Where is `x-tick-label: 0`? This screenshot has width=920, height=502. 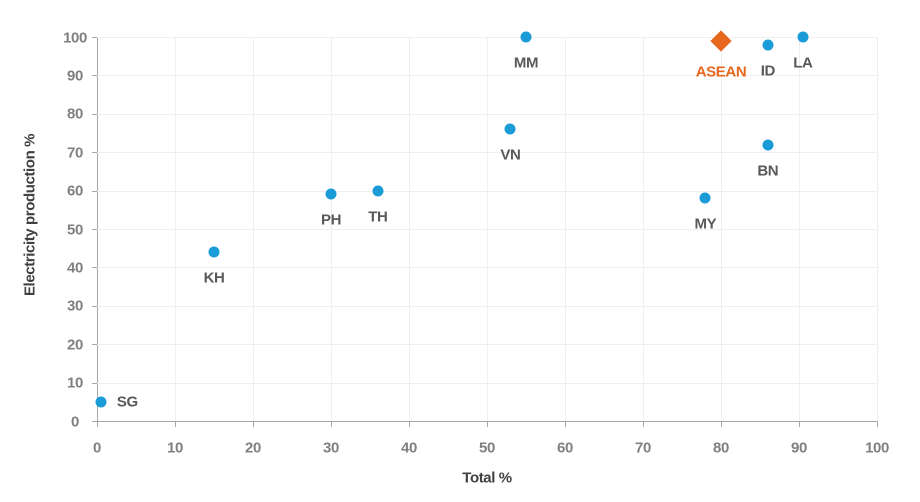
x-tick-label: 0 is located at coordinates (97, 448).